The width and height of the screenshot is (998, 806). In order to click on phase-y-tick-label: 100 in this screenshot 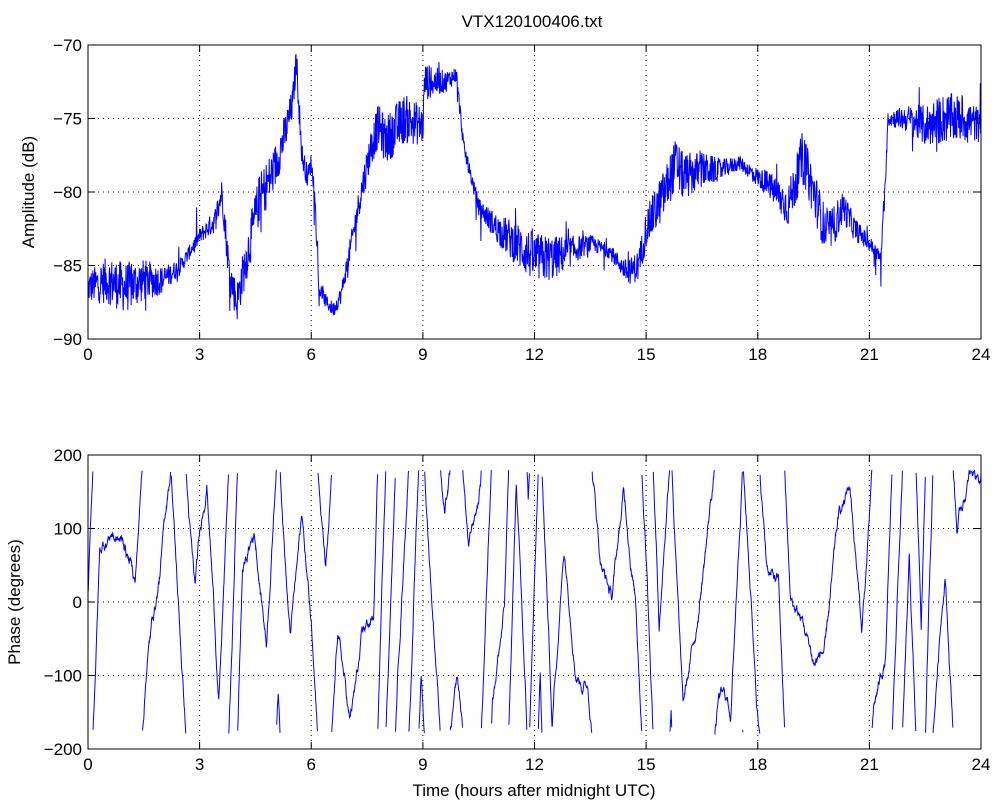, I will do `click(68, 529)`.